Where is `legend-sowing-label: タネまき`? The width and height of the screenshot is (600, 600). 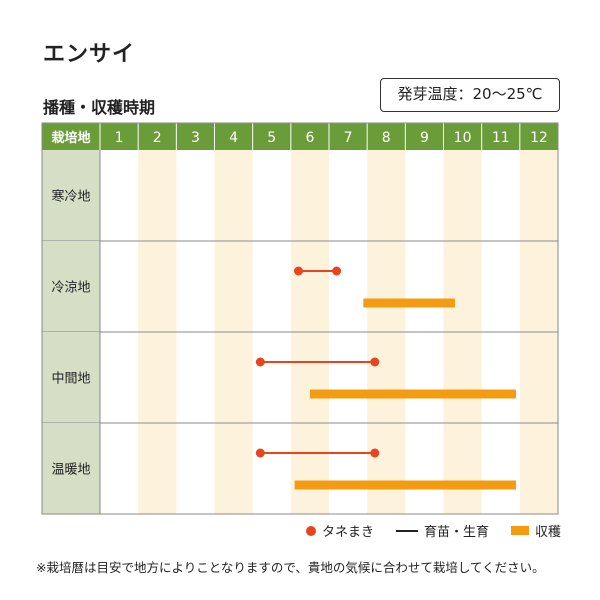
legend-sowing-label: タネまき is located at coordinates (348, 532).